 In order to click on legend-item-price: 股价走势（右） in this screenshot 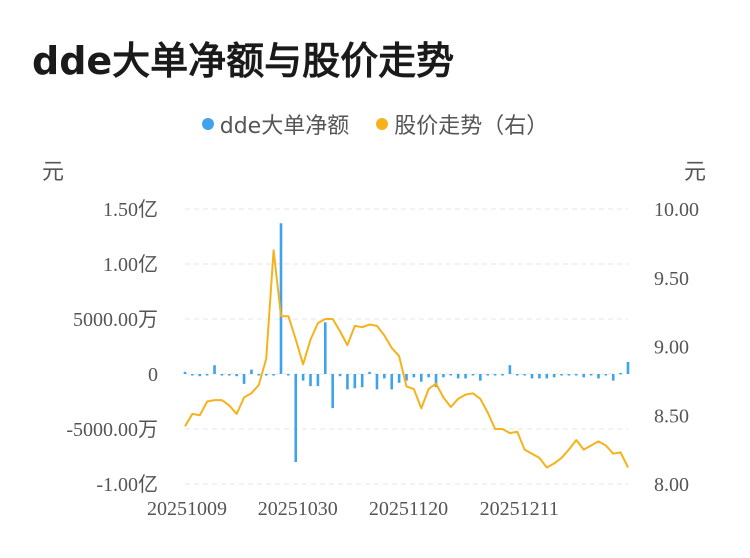, I will do `click(462, 124)`.